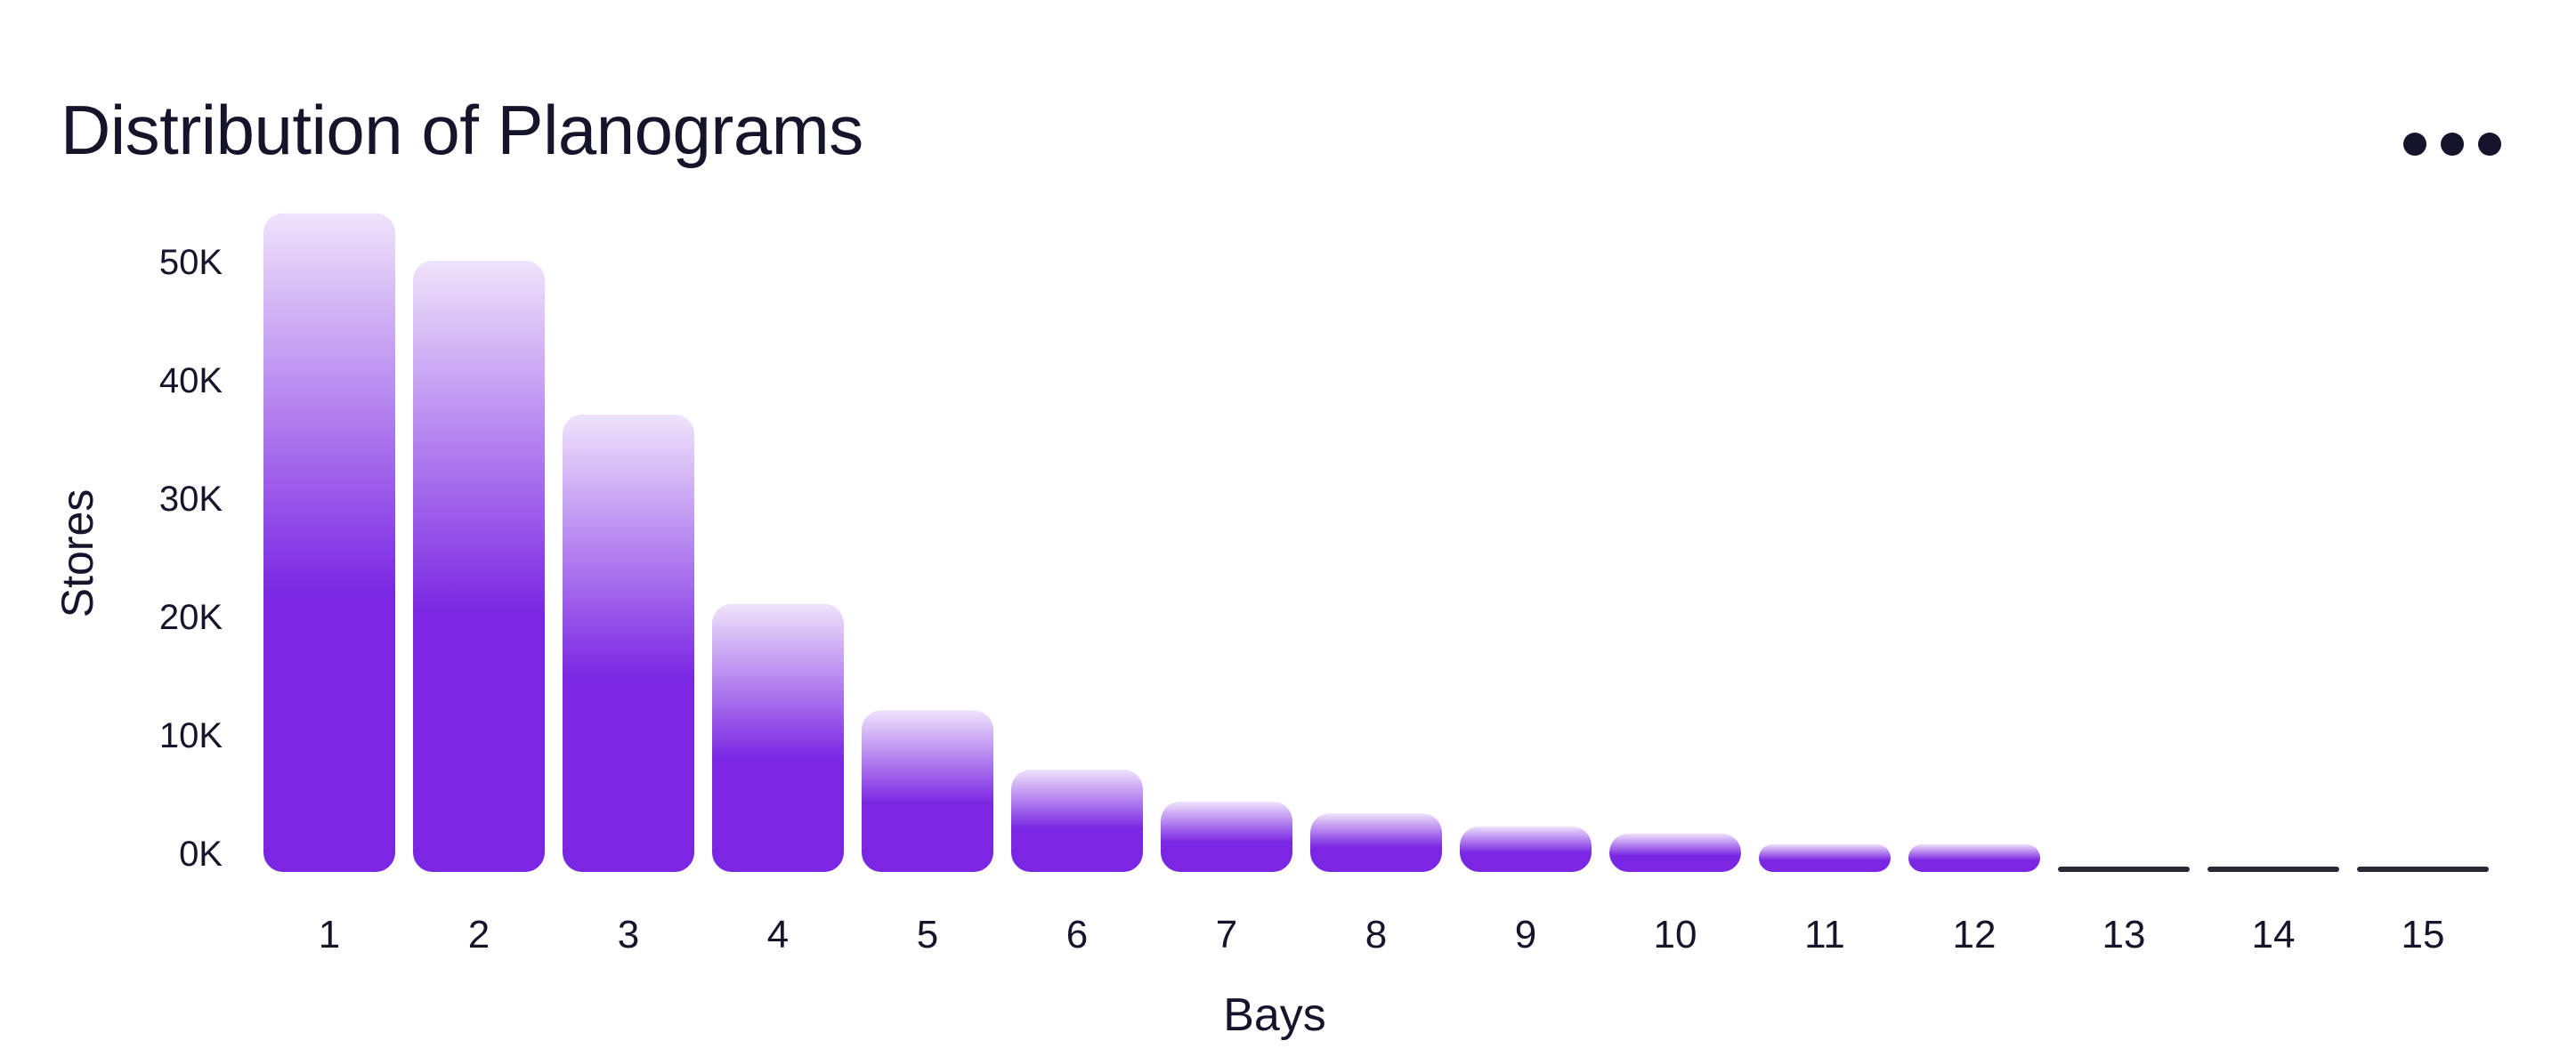 This screenshot has height=1057, width=2576. I want to click on x-tick-label: 10, so click(1675, 934).